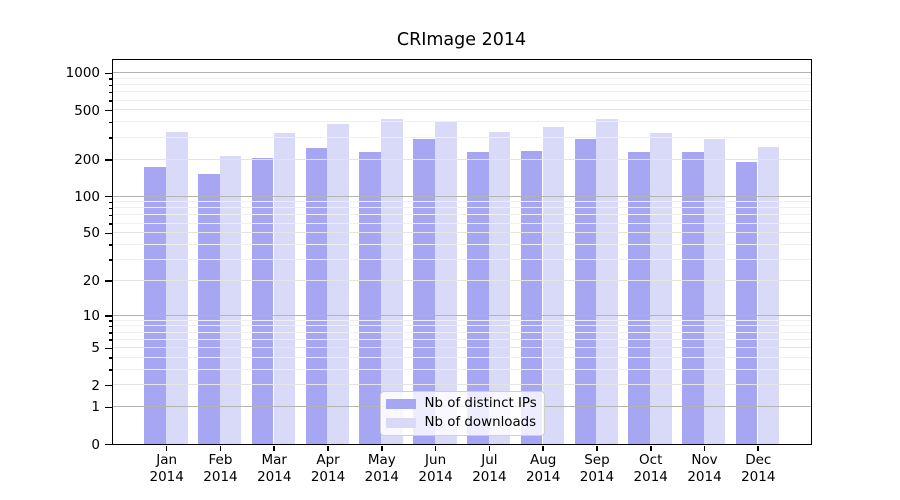 The image size is (900, 500). Describe the element at coordinates (462, 413) in the screenshot. I see `legend: Nb of distinct IPs Nb of downloads` at that location.